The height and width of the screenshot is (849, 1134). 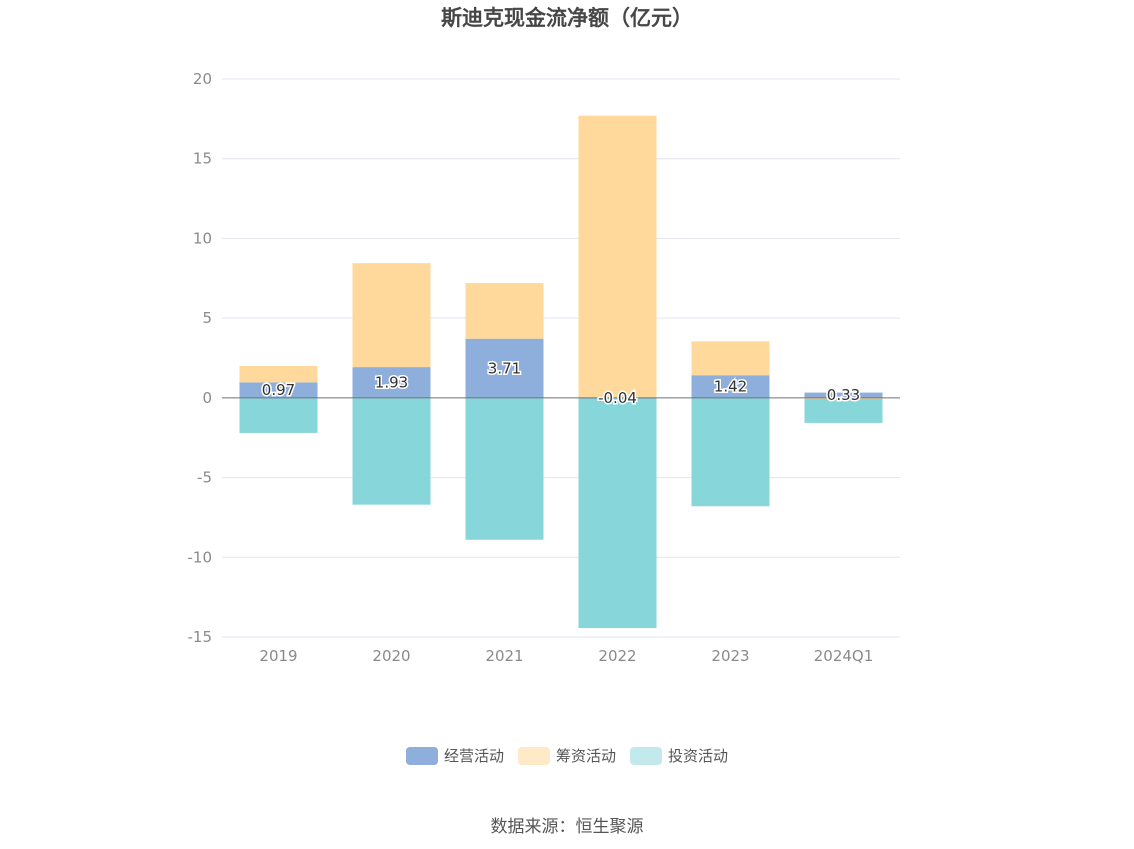 What do you see at coordinates (533, 755) in the screenshot?
I see `legend-swatch-financing` at bounding box center [533, 755].